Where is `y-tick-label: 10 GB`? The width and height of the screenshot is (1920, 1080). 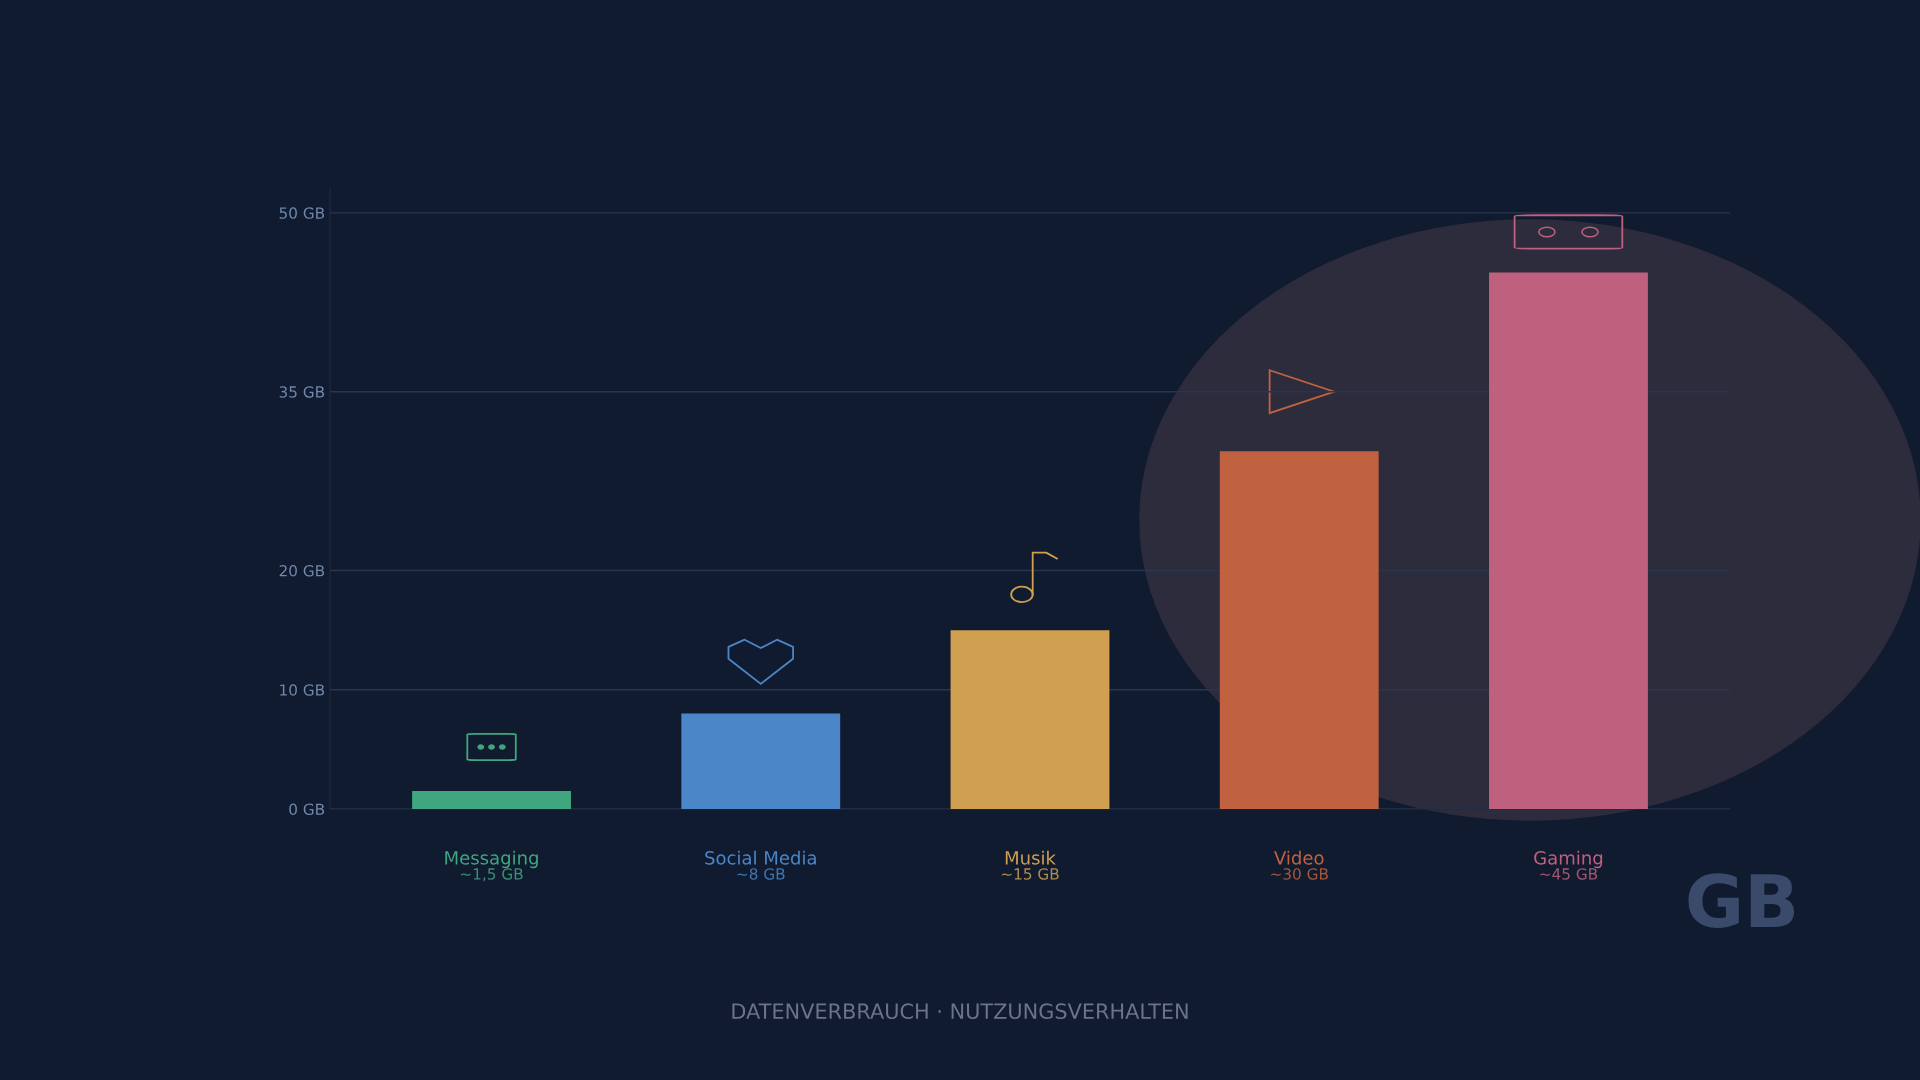
y-tick-label: 10 GB is located at coordinates (302, 690).